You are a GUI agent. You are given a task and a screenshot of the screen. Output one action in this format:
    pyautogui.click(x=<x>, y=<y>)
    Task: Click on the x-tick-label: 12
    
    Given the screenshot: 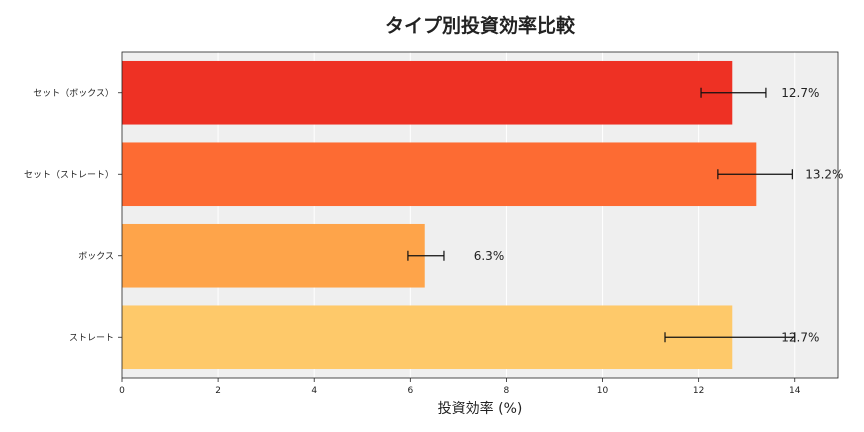 What is the action you would take?
    pyautogui.click(x=698, y=391)
    